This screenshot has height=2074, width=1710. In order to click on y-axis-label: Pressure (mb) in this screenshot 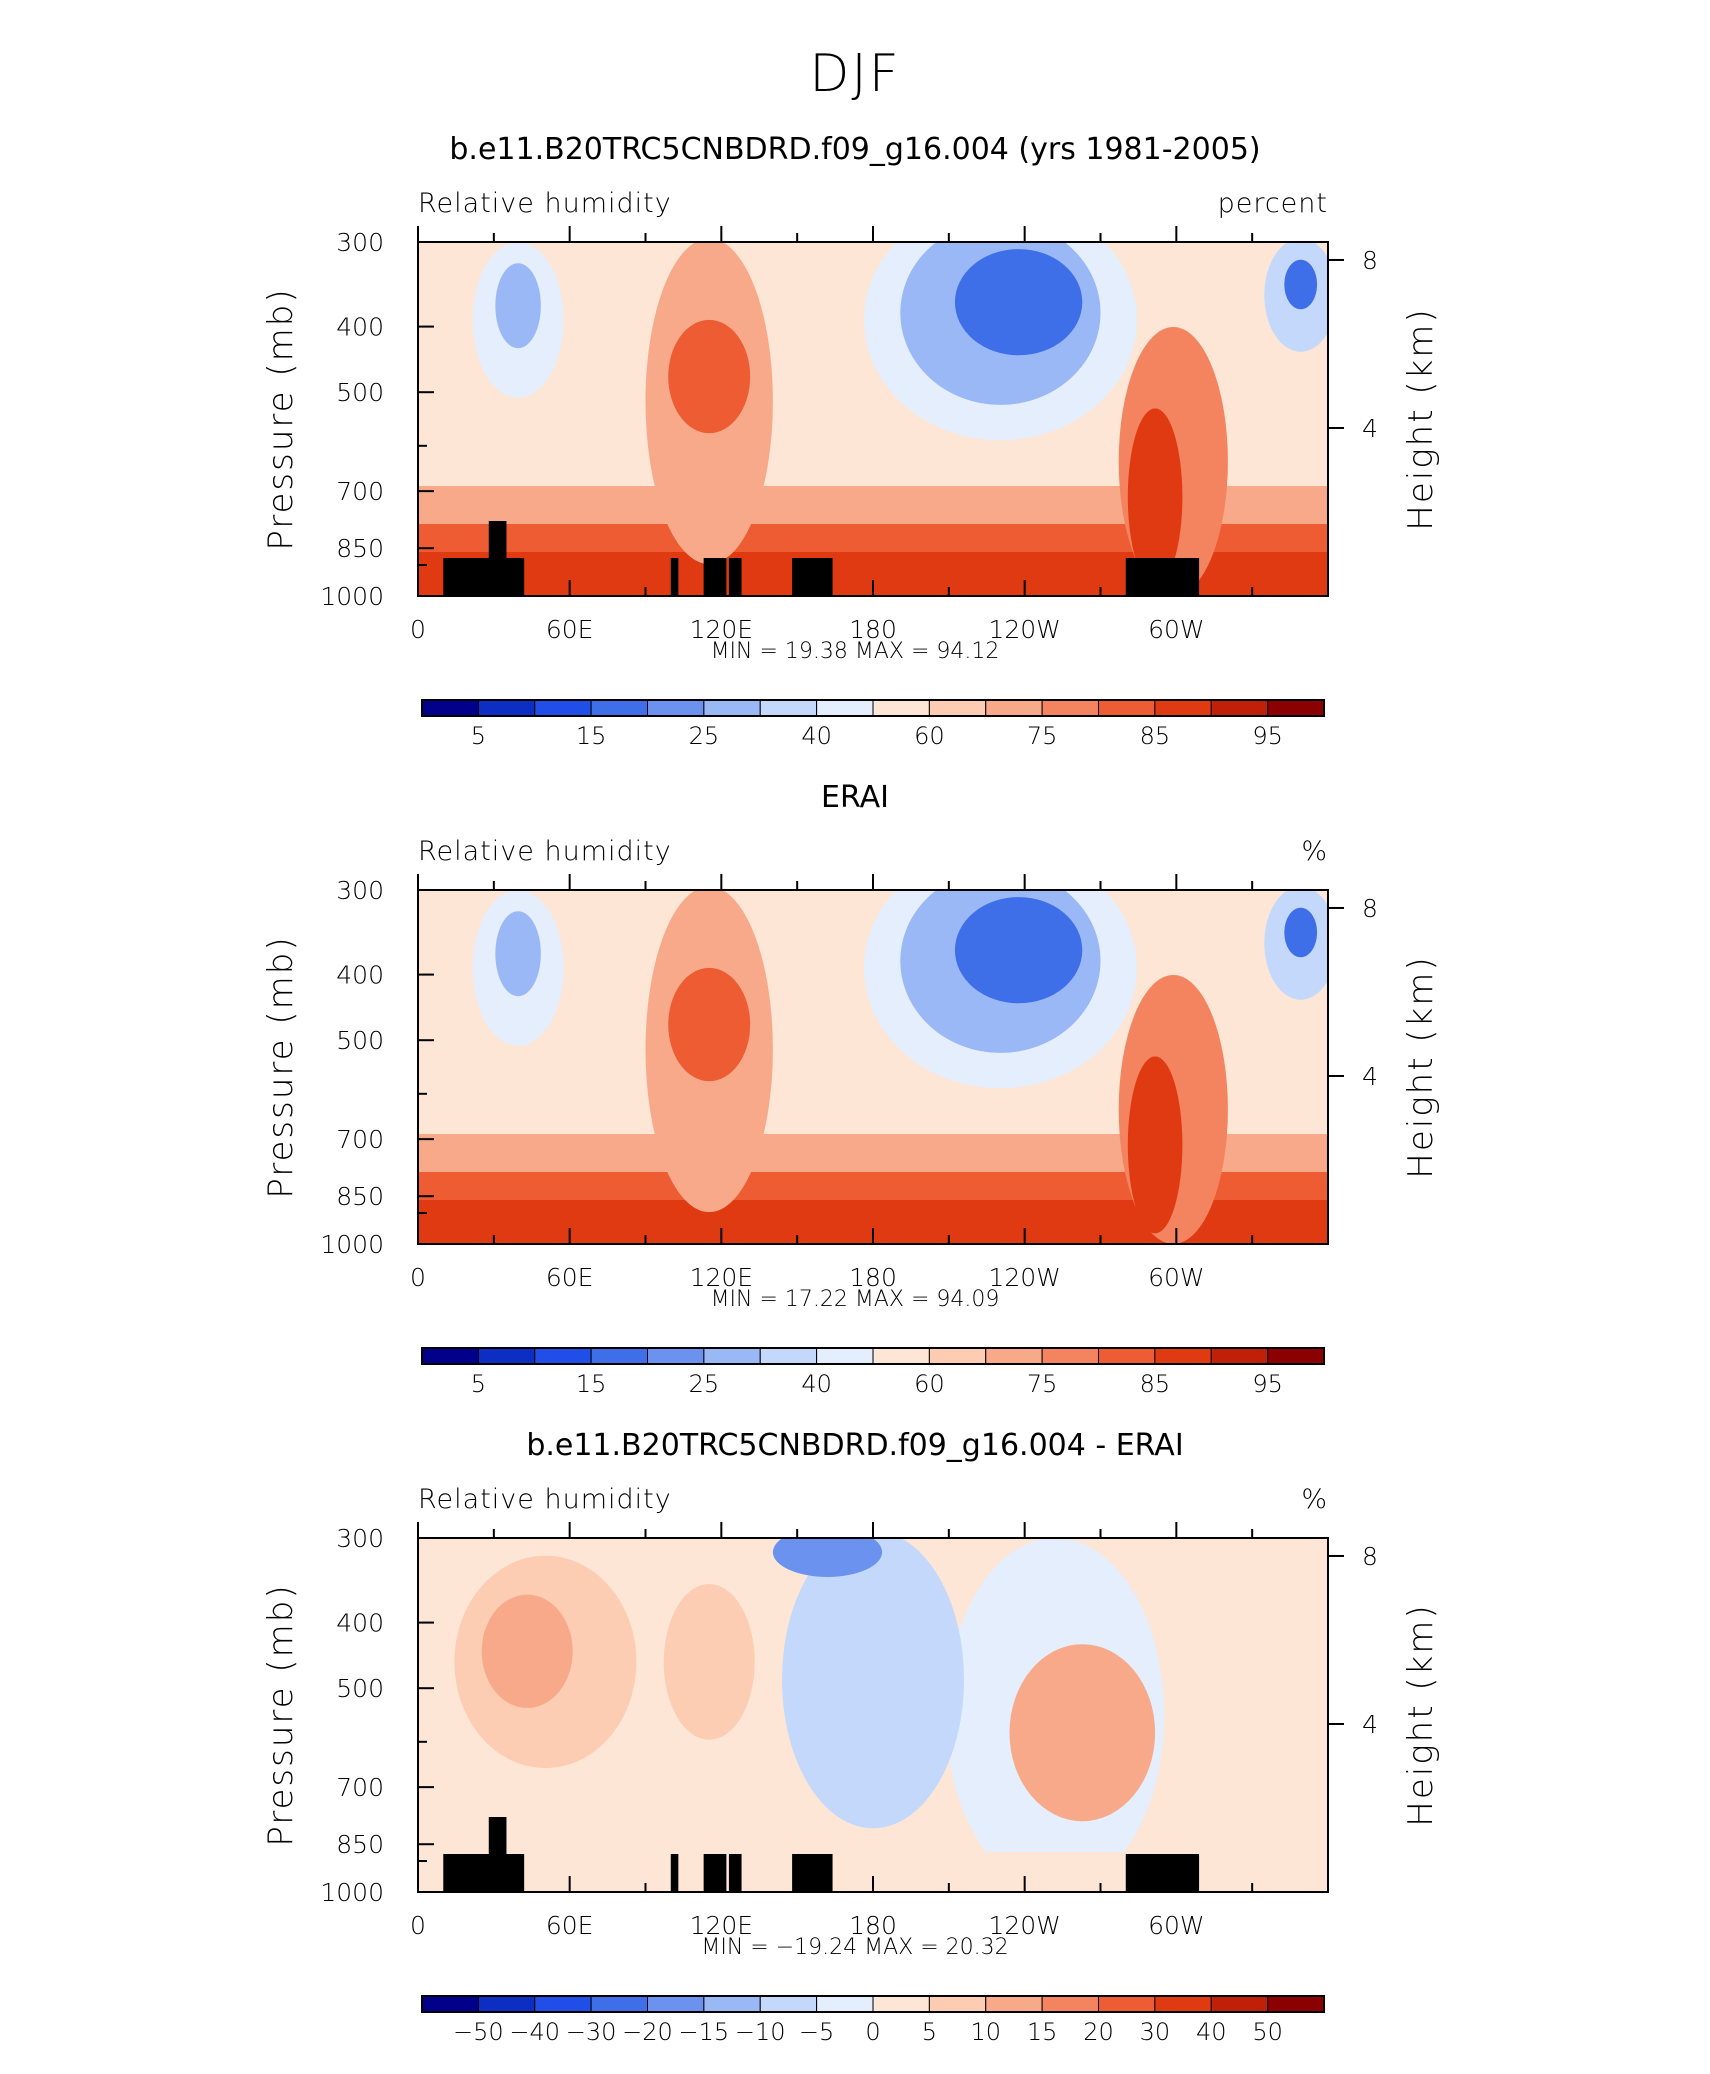, I will do `click(281, 1066)`.